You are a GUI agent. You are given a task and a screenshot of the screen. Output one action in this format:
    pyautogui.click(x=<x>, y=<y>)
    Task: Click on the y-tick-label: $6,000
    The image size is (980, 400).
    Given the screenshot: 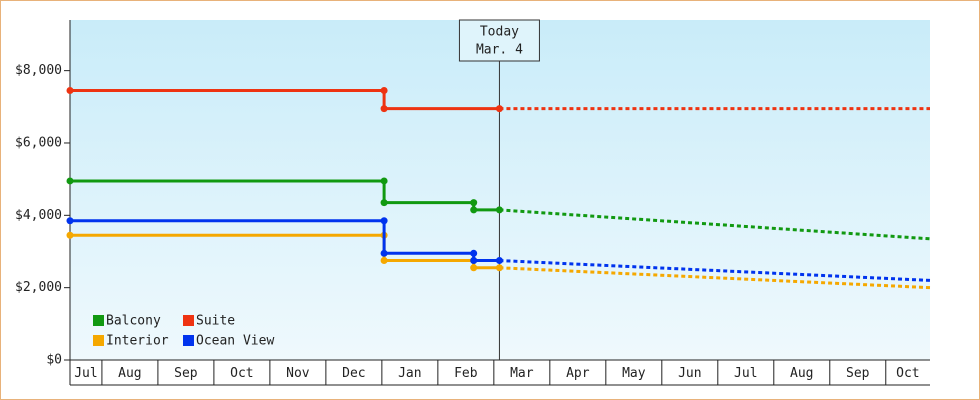 What is the action you would take?
    pyautogui.click(x=38, y=142)
    